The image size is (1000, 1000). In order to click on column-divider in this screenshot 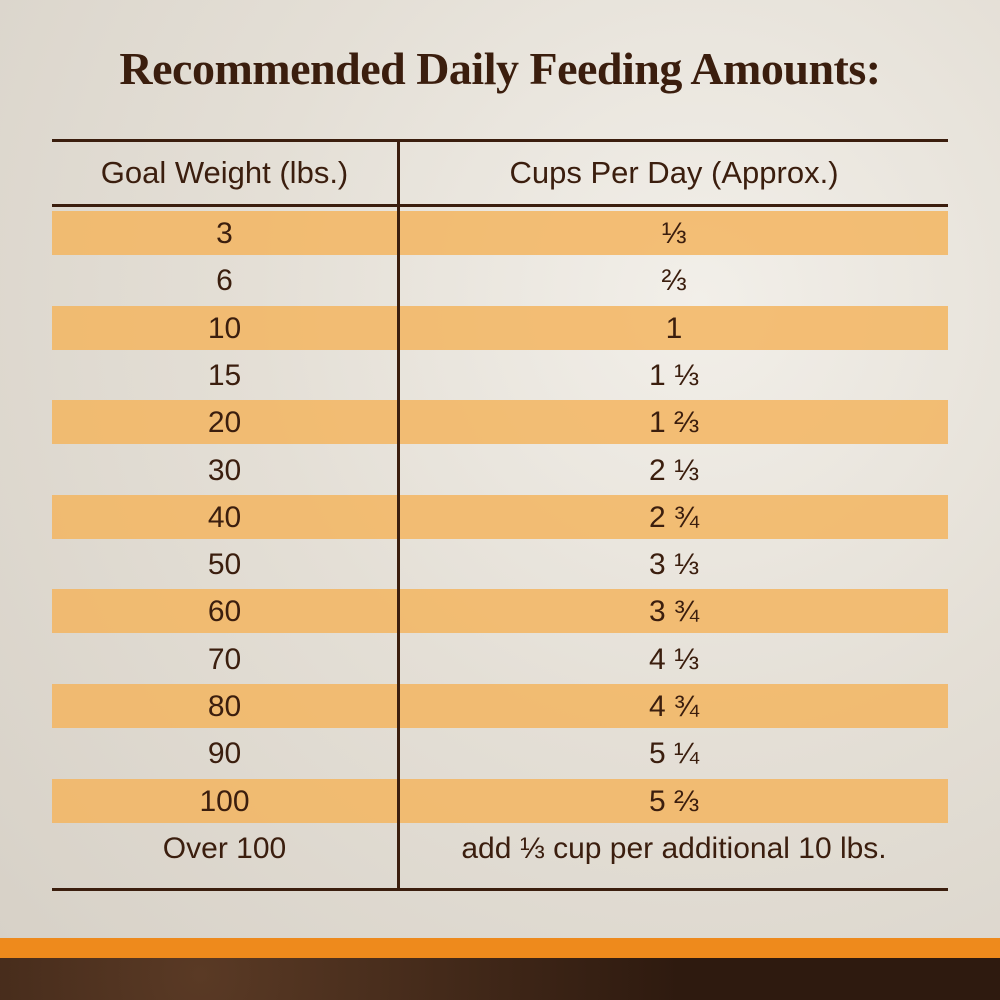, I will do `click(398, 515)`.